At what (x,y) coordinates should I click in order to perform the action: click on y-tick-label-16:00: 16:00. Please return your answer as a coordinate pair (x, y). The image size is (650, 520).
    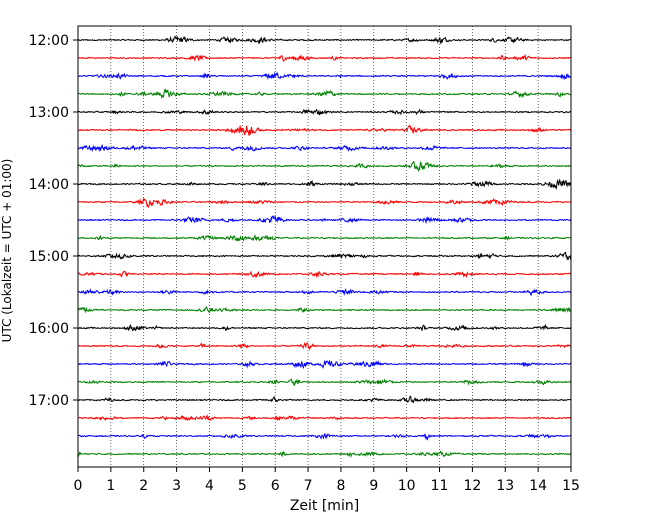
    Looking at the image, I should click on (49, 329).